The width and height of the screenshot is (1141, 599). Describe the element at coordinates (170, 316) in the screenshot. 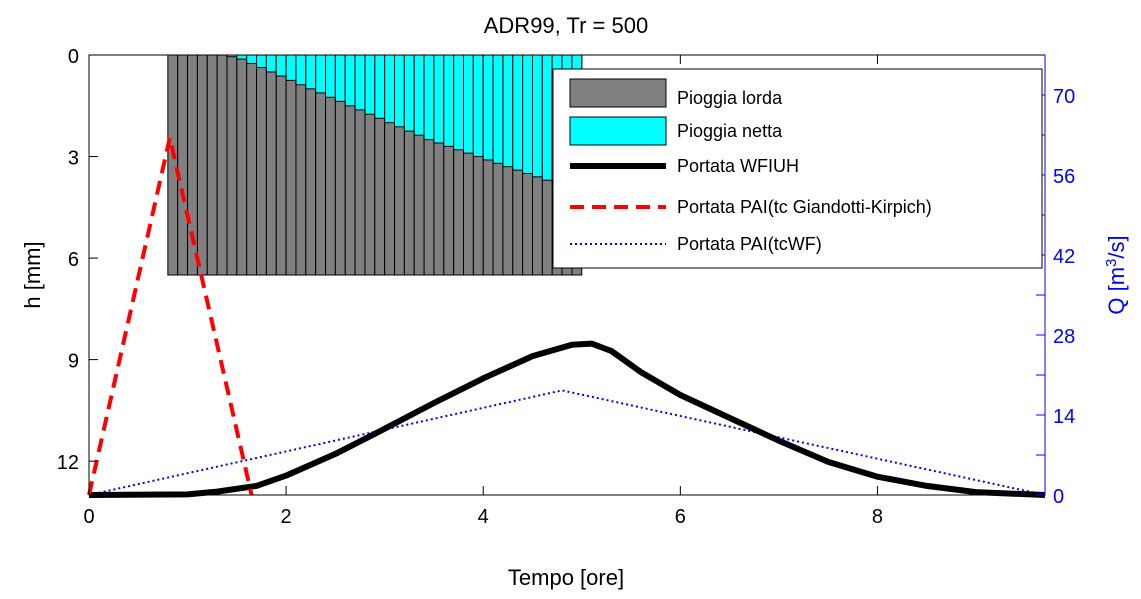

I see `series-line-pai-gk` at that location.